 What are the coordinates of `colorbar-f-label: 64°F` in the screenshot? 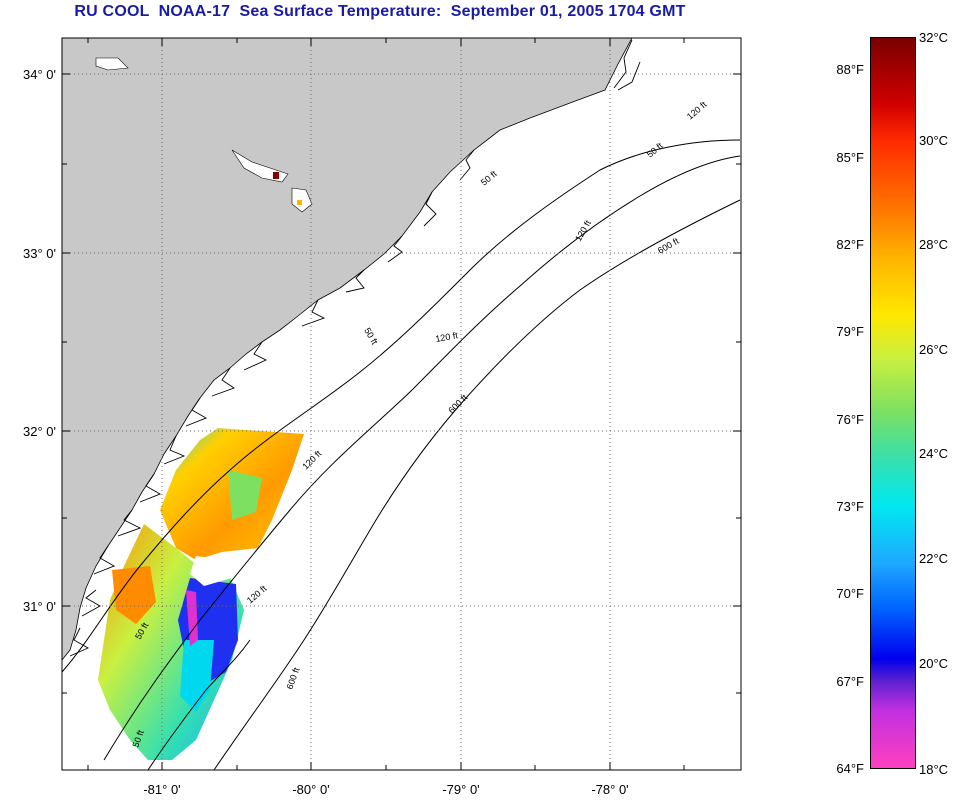 It's located at (850, 768).